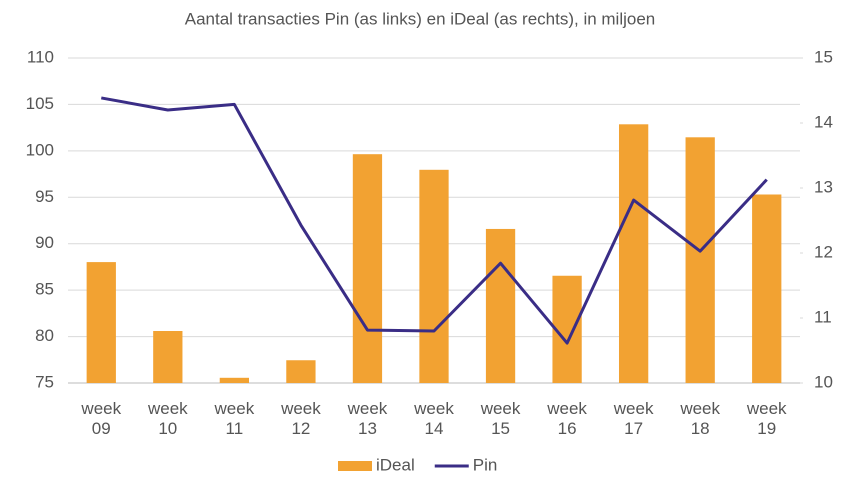 The image size is (841, 484). Describe the element at coordinates (633, 418) in the screenshot. I see `x-tick-label: week 17` at that location.